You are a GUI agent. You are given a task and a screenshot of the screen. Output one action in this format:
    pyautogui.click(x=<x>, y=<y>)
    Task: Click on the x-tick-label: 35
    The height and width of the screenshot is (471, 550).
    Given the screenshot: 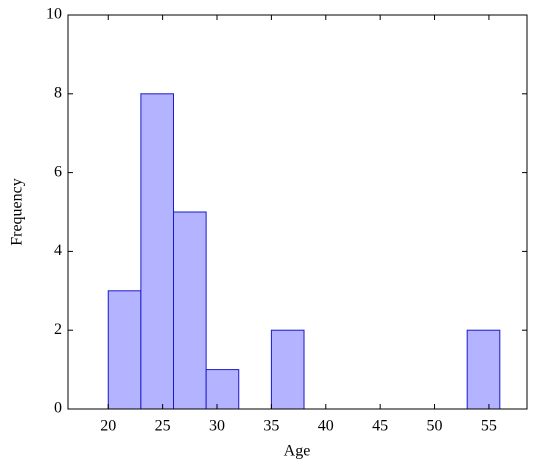 What is the action you would take?
    pyautogui.click(x=271, y=426)
    